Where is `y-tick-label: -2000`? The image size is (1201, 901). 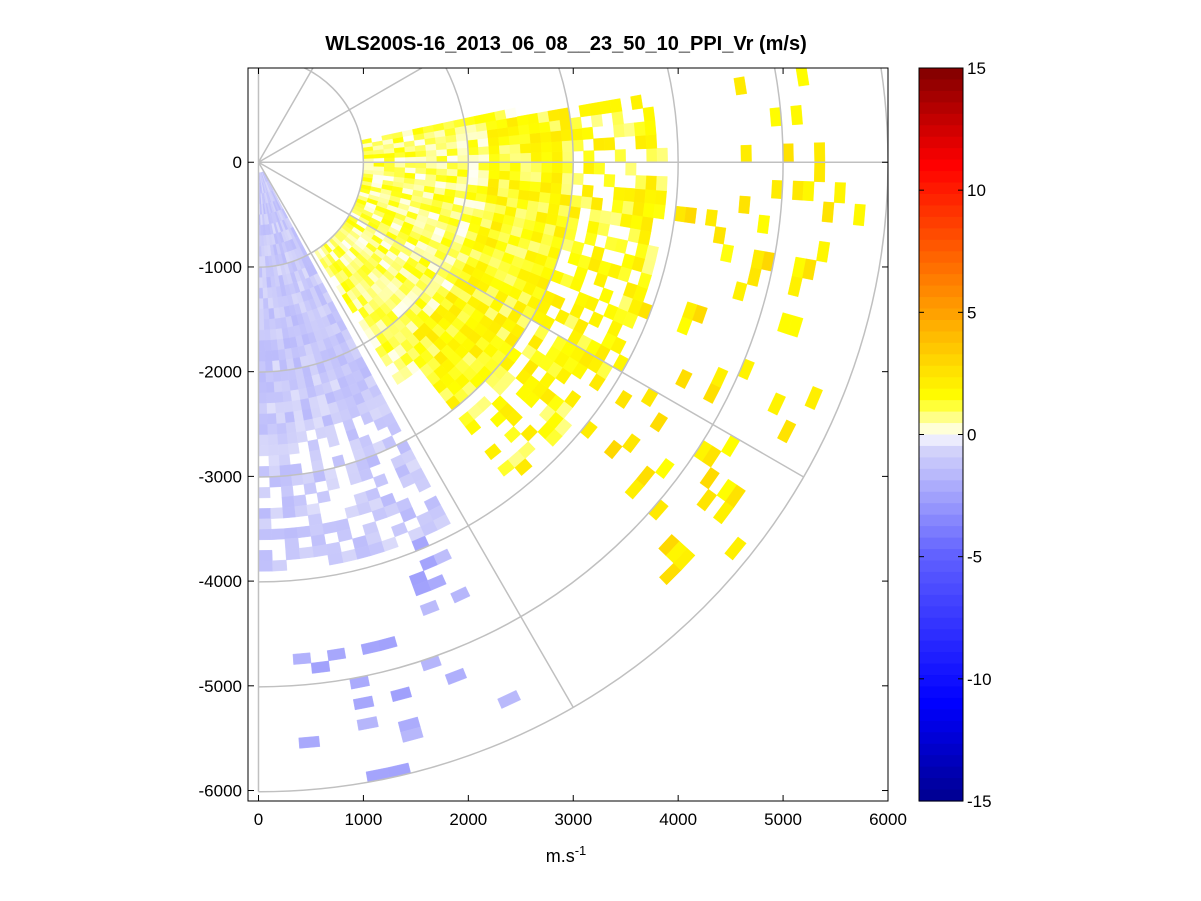 y-tick-label: -2000 is located at coordinates (220, 372).